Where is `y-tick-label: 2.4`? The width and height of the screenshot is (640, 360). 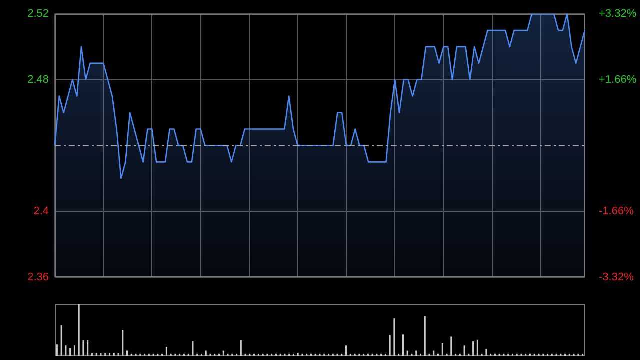
y-tick-label: 2.4 is located at coordinates (41, 212).